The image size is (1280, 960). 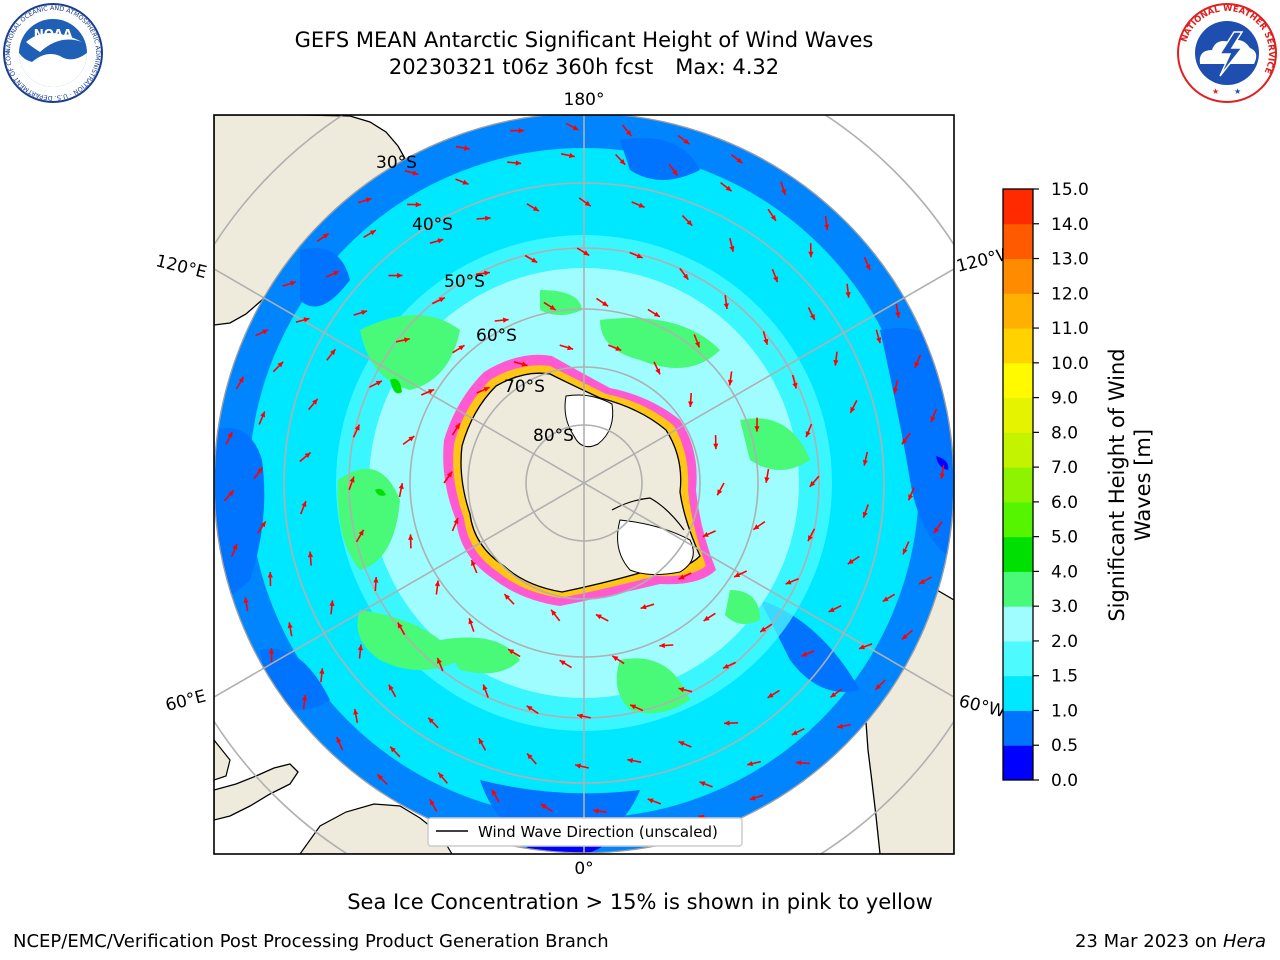 I want to click on colorbar-tick-label: 7.0, so click(x=1064, y=468).